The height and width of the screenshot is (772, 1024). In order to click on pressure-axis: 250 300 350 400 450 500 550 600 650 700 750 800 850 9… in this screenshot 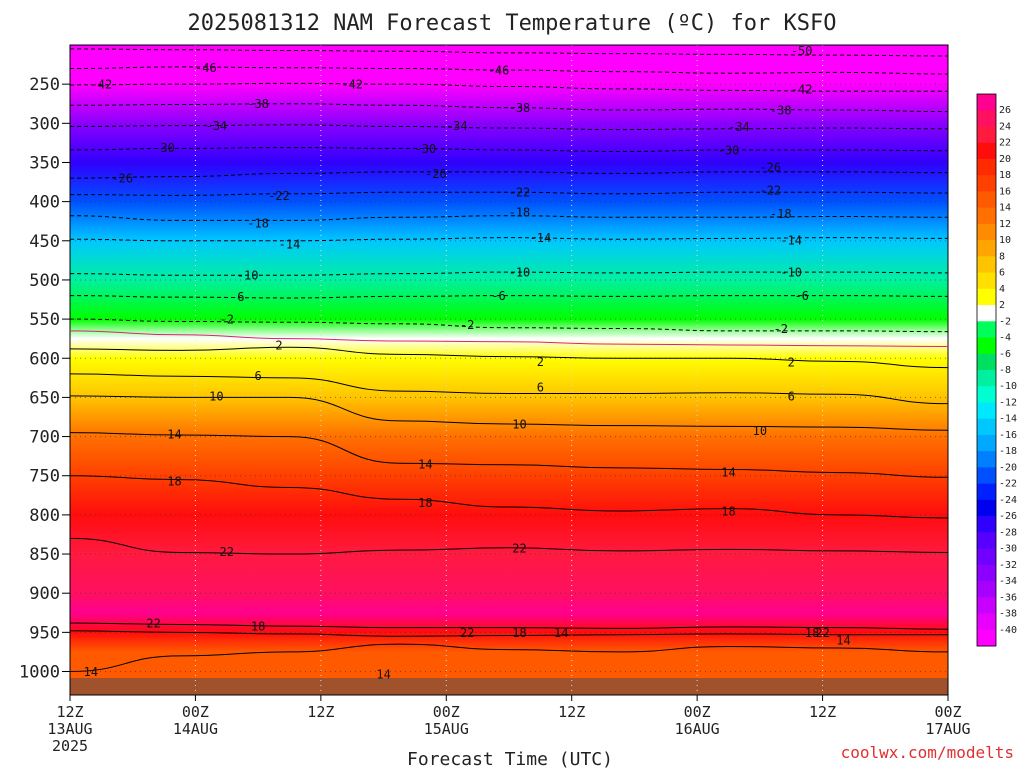, I will do `click(44, 379)`.